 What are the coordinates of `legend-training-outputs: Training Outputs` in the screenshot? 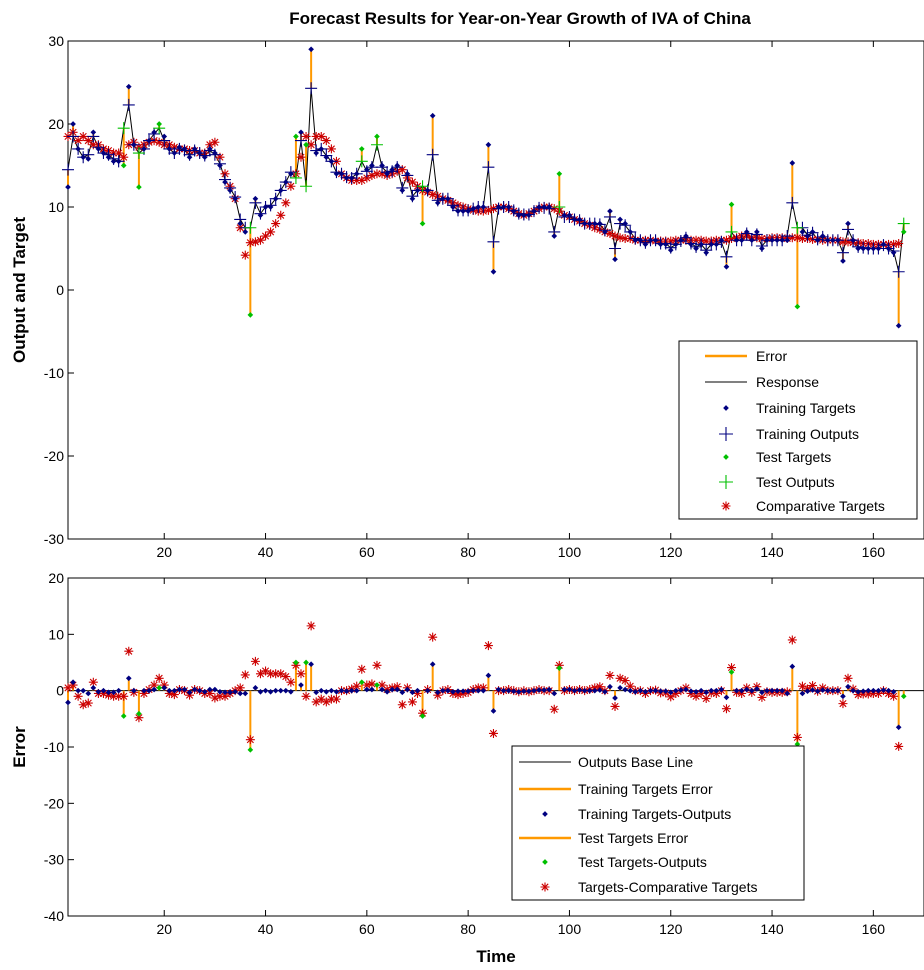 It's located at (807, 434).